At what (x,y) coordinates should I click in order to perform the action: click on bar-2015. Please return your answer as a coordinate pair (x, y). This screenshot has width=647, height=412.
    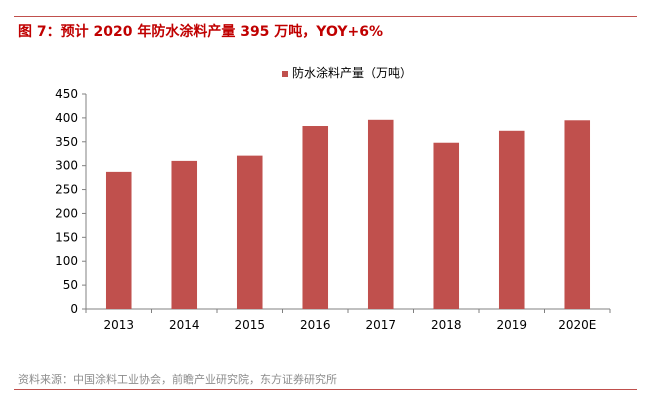
    Looking at the image, I should click on (249, 232).